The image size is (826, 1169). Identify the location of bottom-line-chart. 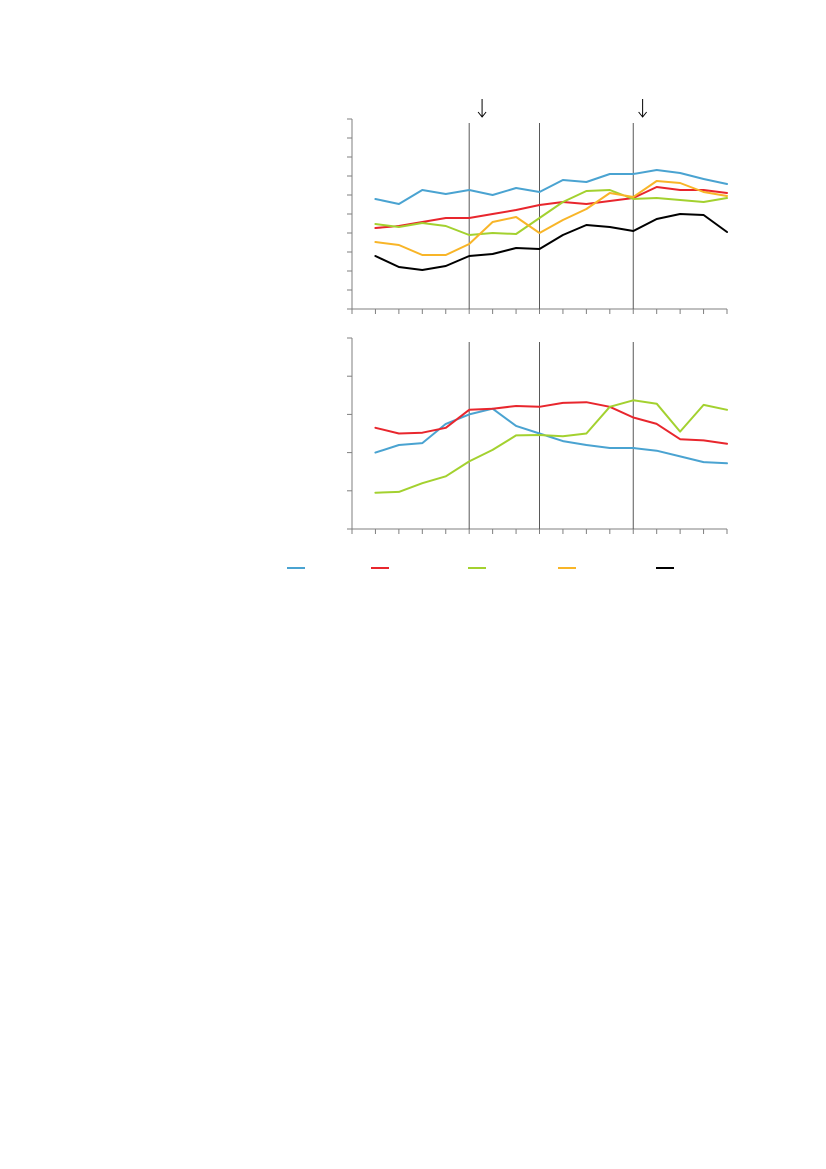
(537, 435).